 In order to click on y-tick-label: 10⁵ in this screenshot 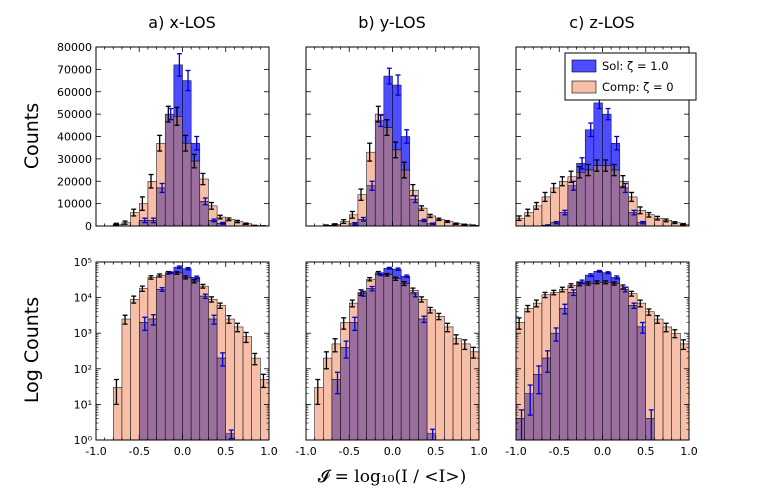, I will do `click(83, 262)`.